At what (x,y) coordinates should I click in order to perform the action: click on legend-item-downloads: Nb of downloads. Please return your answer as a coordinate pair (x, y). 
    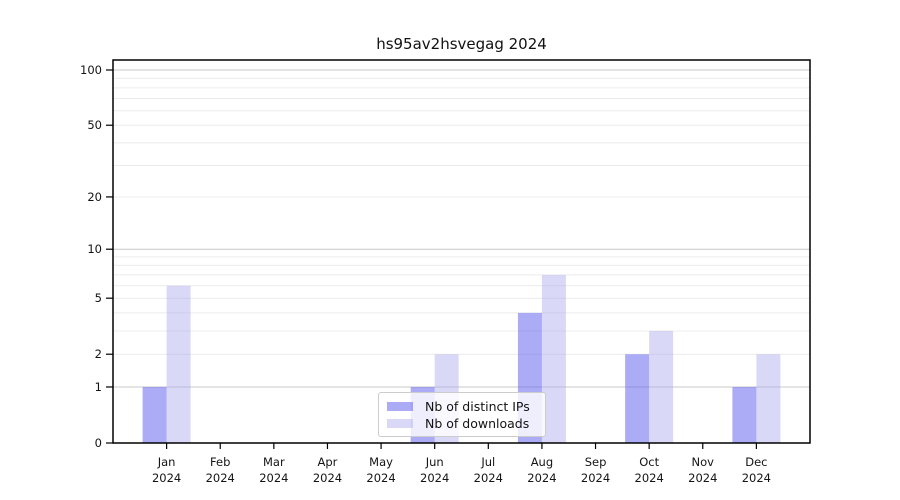
    Looking at the image, I should click on (462, 423).